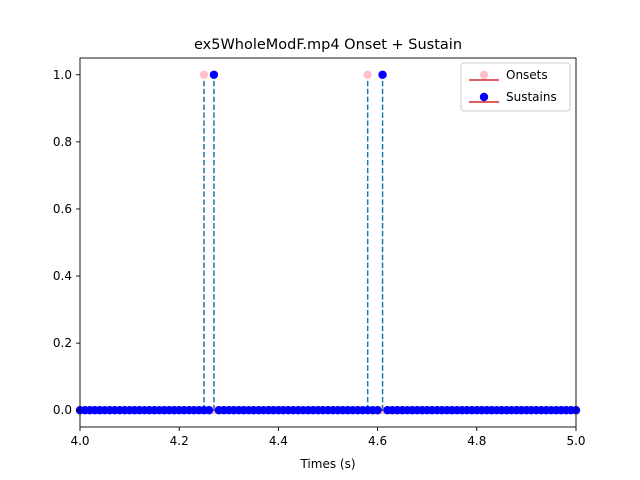 This screenshot has height=480, width=640. What do you see at coordinates (377, 441) in the screenshot?
I see `x-tick-label: 4.6` at bounding box center [377, 441].